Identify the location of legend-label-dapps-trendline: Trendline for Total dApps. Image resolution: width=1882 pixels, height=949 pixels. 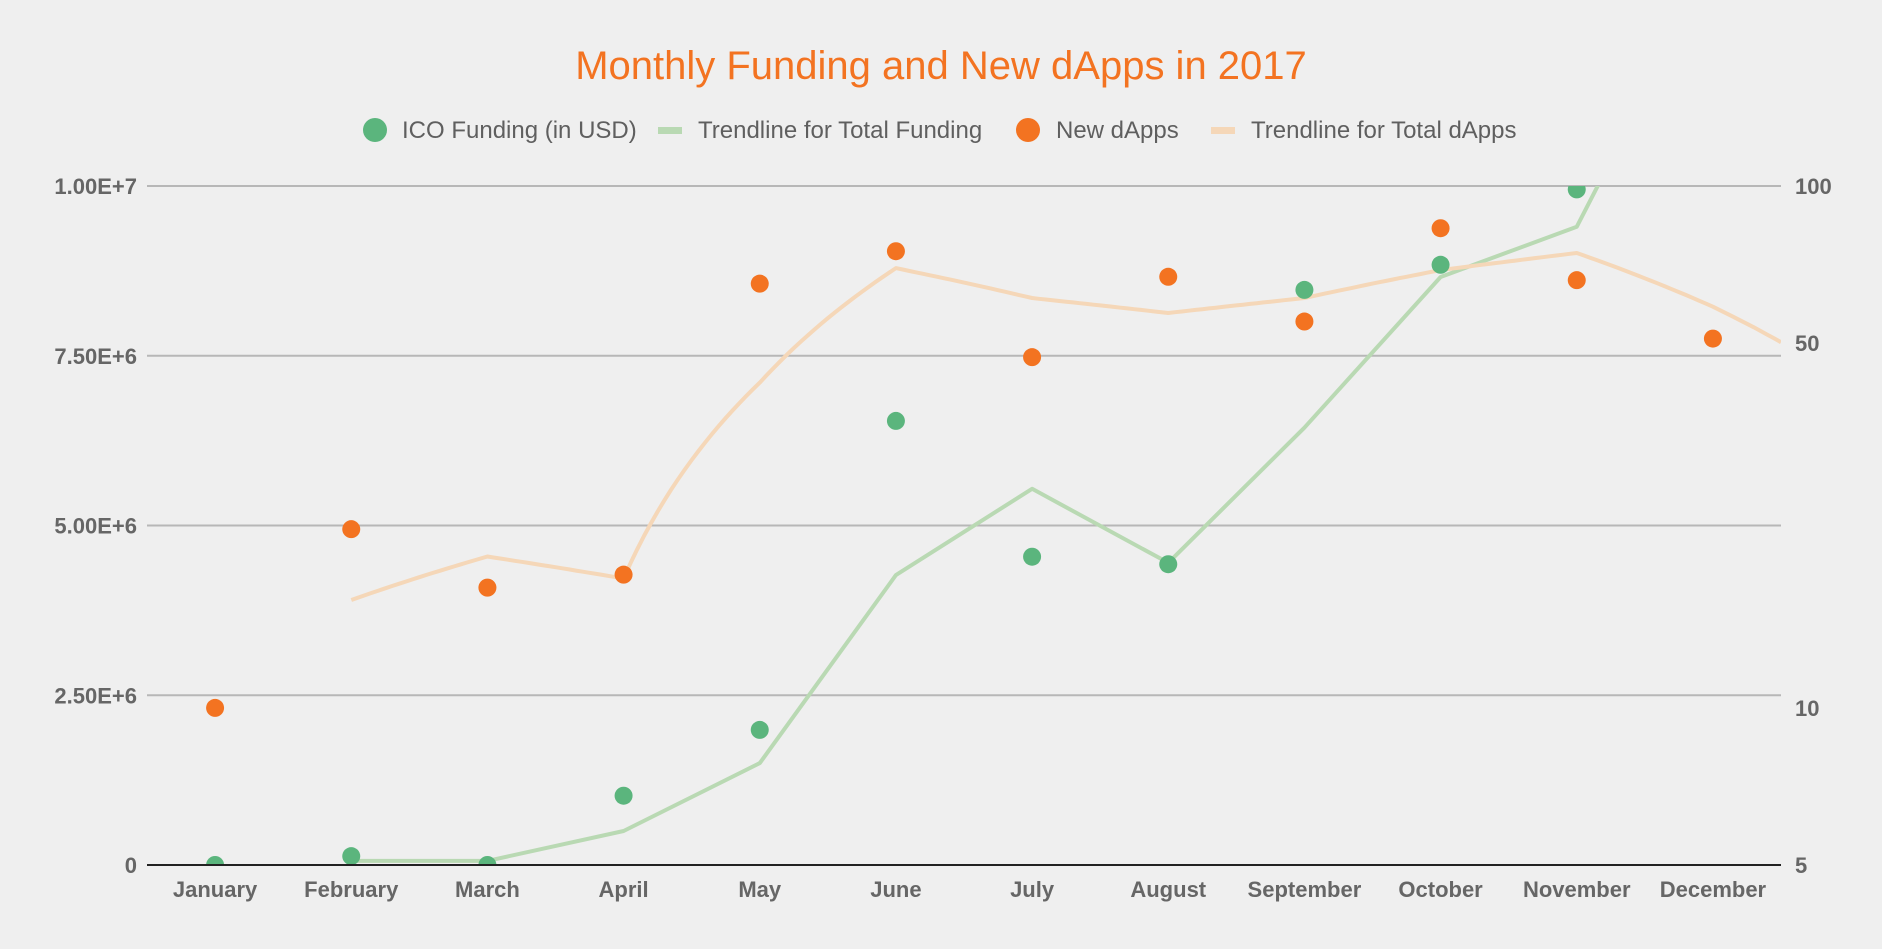
(1384, 130).